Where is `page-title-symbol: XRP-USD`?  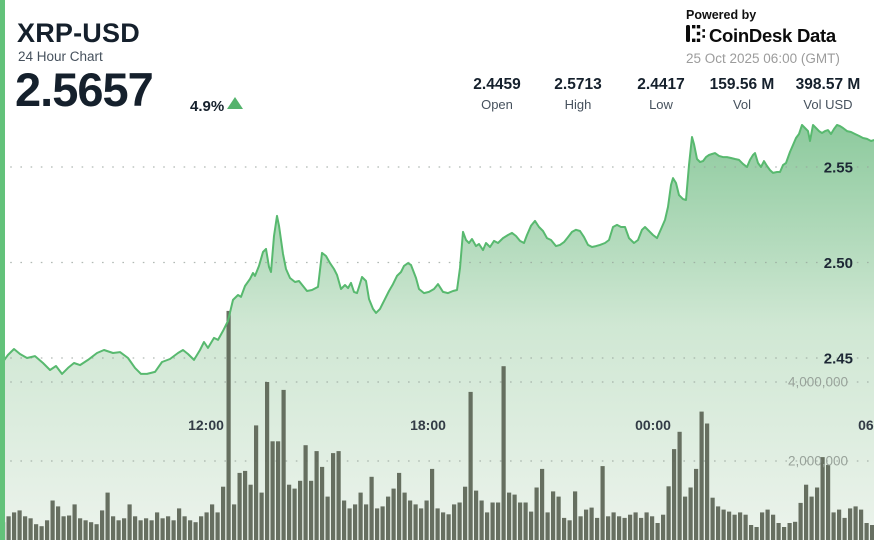
page-title-symbol: XRP-USD is located at coordinates (78, 33).